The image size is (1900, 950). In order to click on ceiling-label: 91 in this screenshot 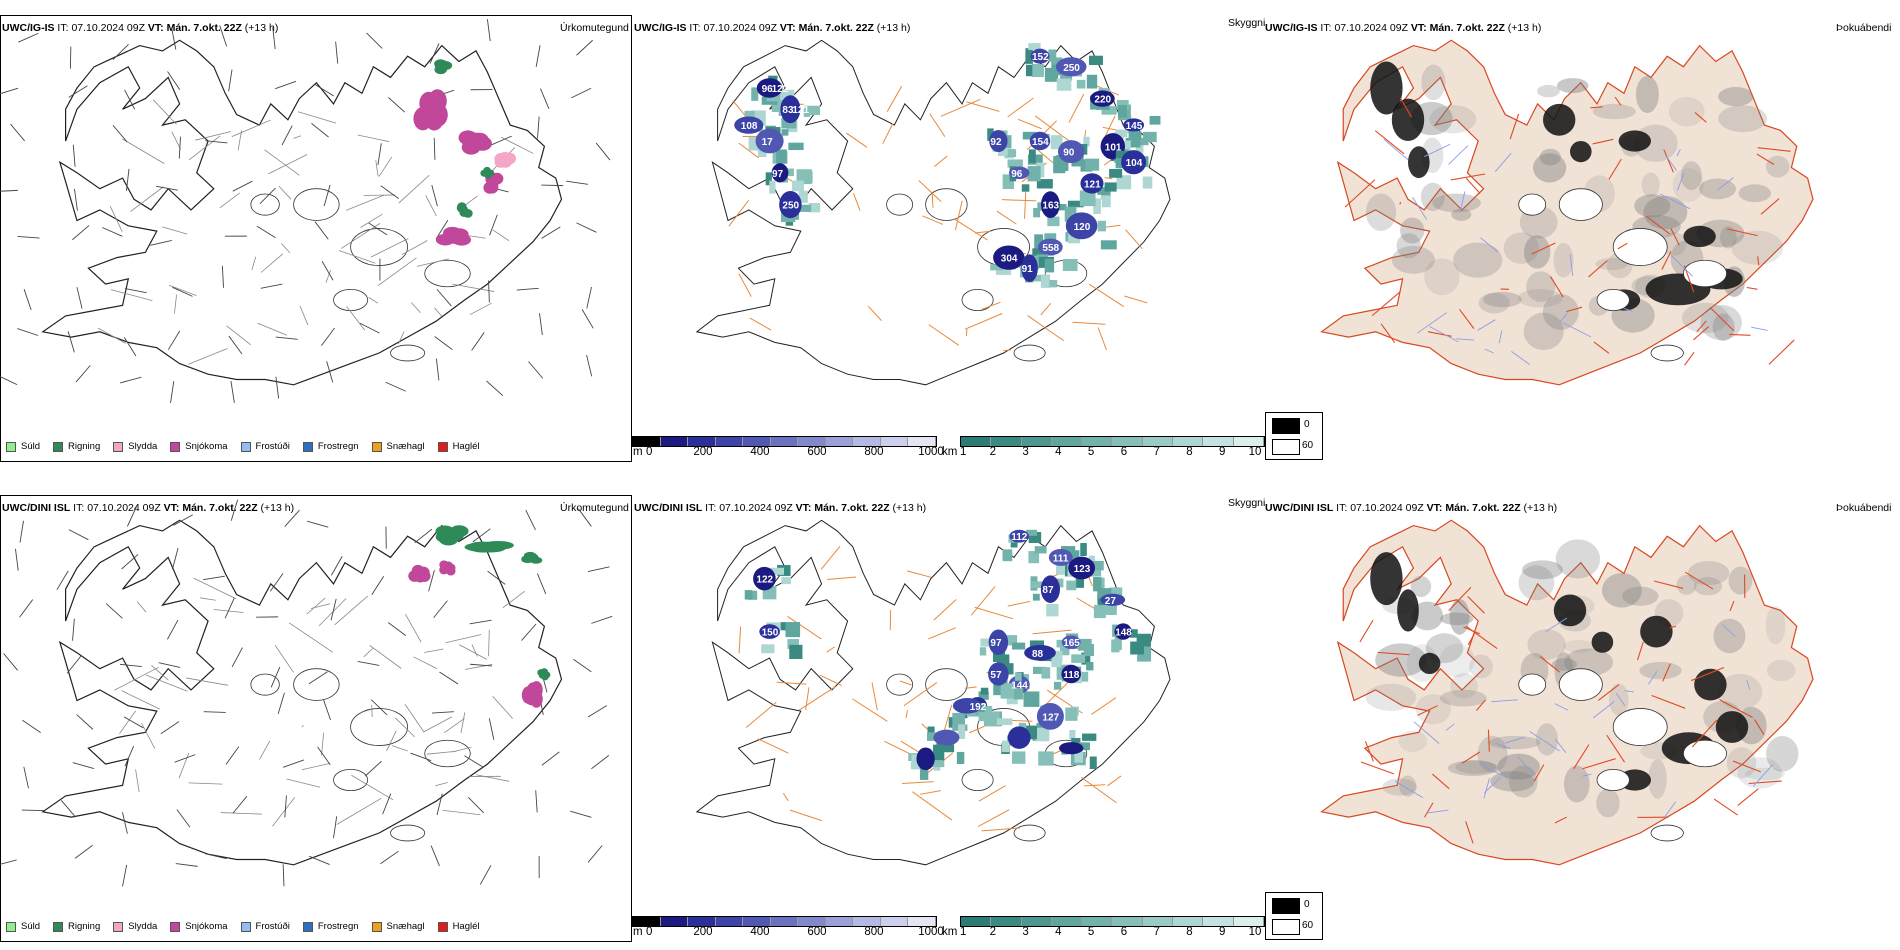, I will do `click(1028, 269)`.